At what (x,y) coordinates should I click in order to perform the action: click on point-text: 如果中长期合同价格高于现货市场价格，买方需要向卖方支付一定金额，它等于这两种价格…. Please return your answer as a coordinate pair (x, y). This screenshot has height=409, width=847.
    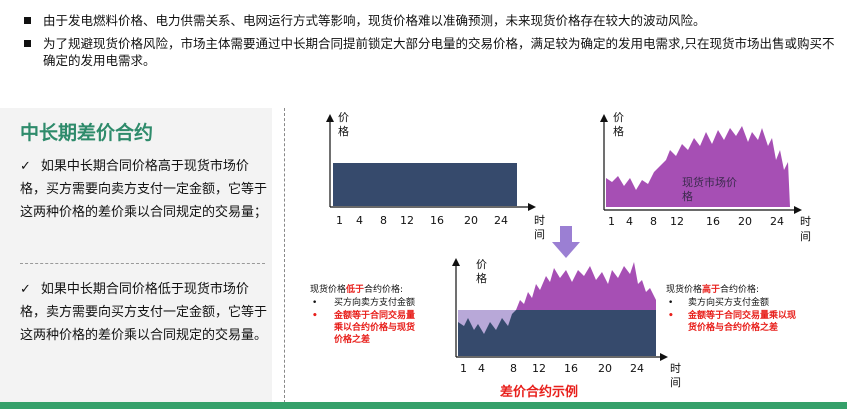
    Looking at the image, I should click on (144, 189).